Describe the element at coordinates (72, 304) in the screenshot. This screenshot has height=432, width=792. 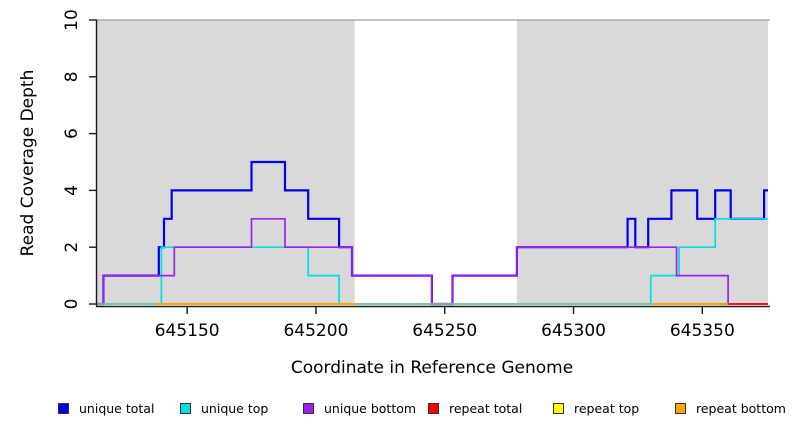
I see `y-tick-label: 0` at that location.